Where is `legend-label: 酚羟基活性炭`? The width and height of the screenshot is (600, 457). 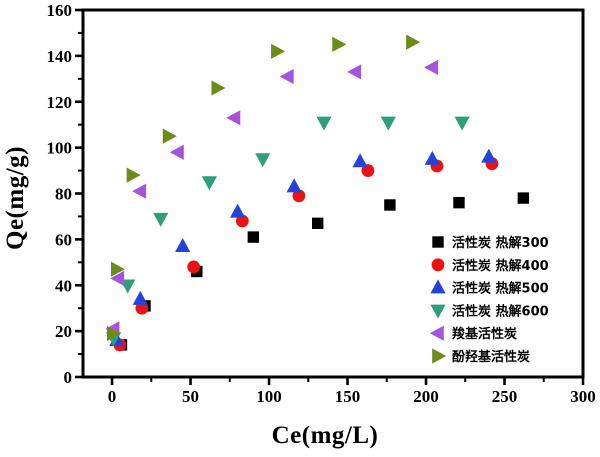 legend-label: 酚羟基活性炭 is located at coordinates (491, 357).